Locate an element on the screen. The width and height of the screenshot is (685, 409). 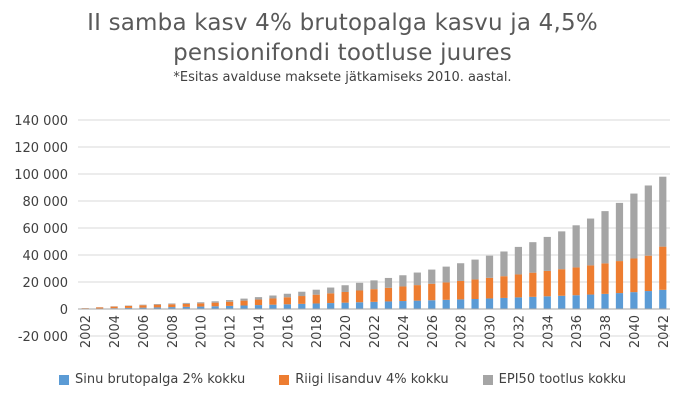
x-tick-label: 2020 is located at coordinates (346, 331).